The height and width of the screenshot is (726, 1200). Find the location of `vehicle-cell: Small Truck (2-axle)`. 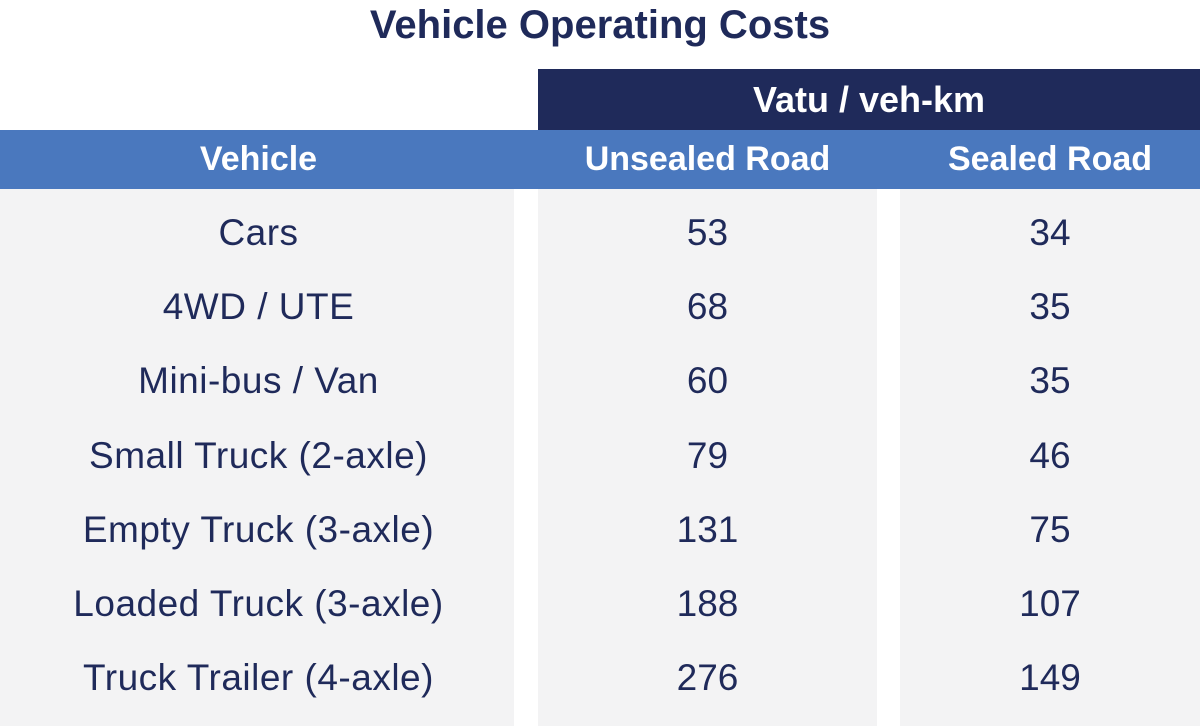

vehicle-cell: Small Truck (2-axle) is located at coordinates (258, 455).